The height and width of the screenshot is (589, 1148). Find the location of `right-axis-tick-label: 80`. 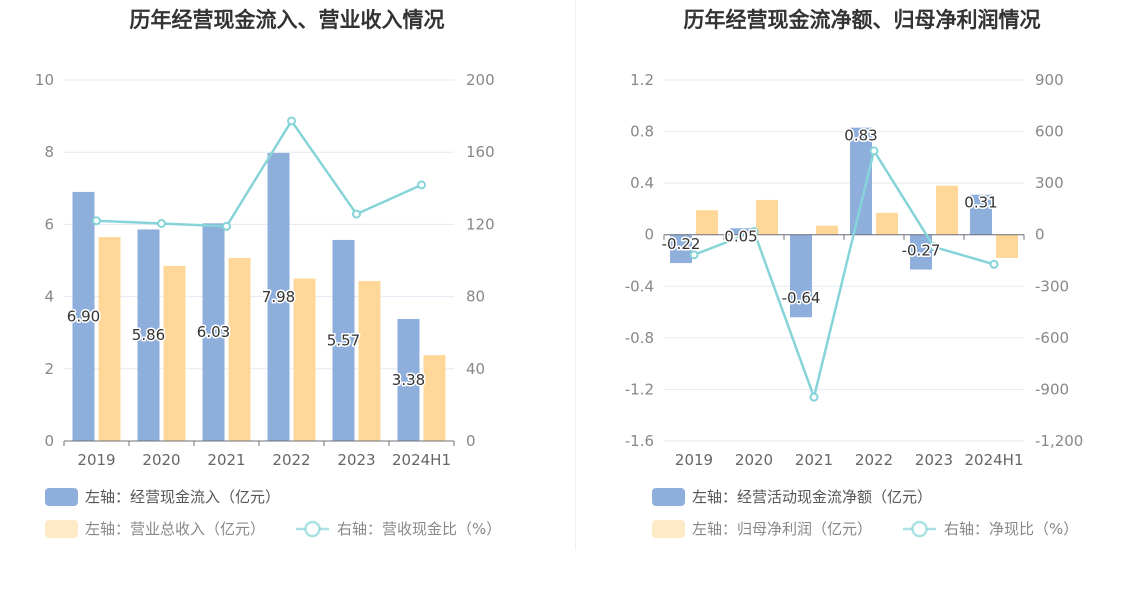

right-axis-tick-label: 80 is located at coordinates (475, 297).